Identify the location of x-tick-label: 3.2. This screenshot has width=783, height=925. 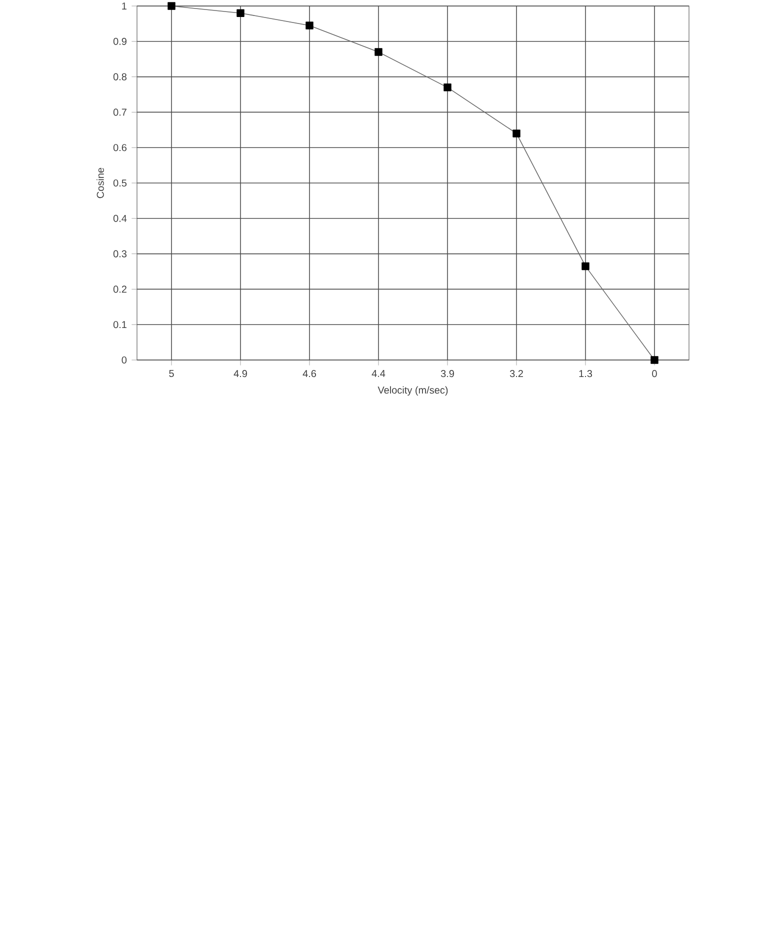
(516, 374).